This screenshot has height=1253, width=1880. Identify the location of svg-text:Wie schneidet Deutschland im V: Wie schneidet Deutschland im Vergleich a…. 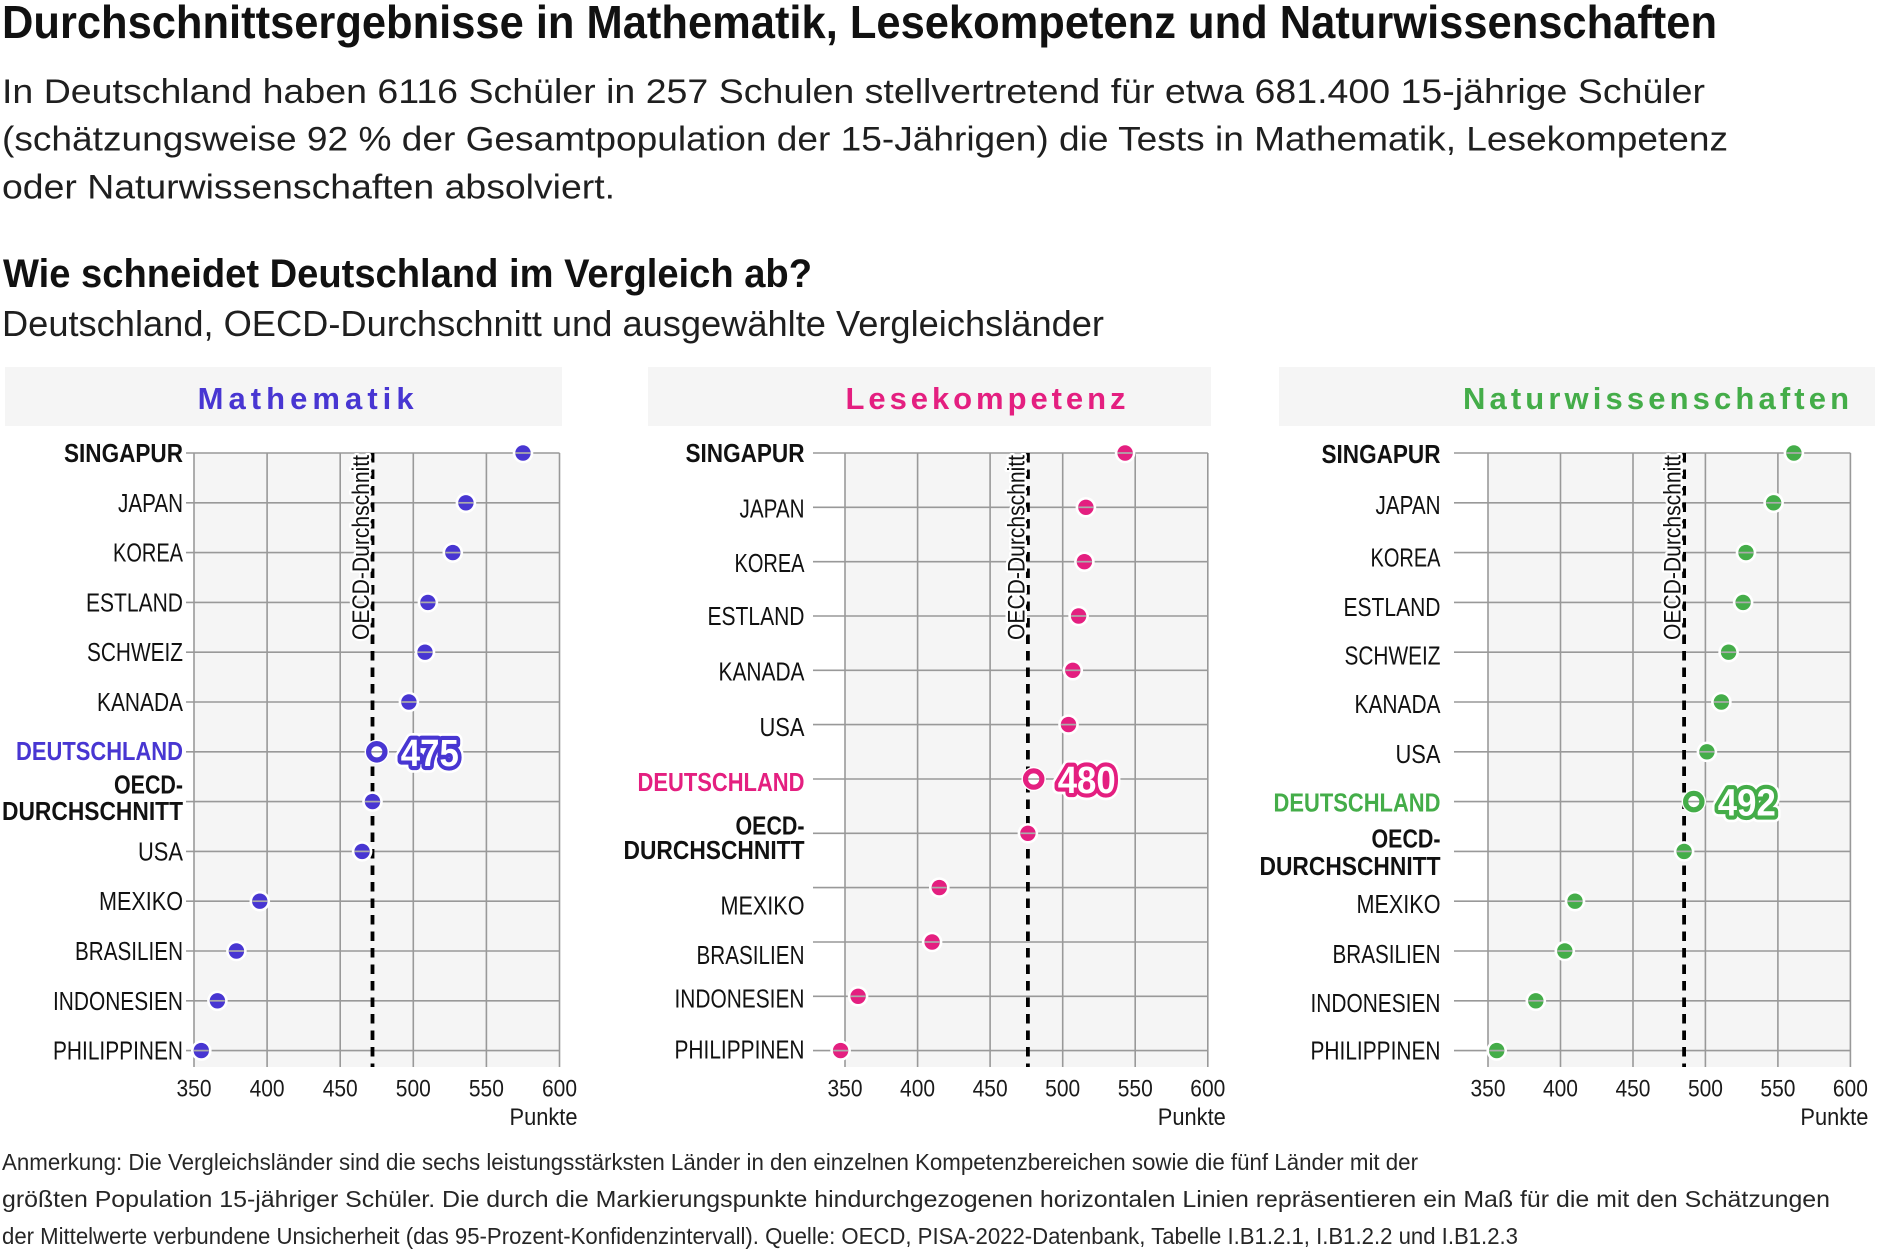
(407, 274).